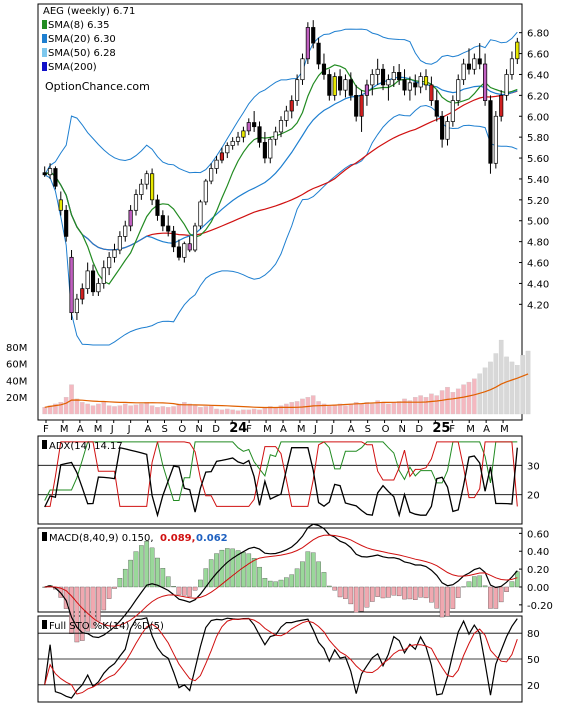 This screenshot has height=710, width=566. Describe the element at coordinates (182, 429) in the screenshot. I see `month-label: O` at that location.